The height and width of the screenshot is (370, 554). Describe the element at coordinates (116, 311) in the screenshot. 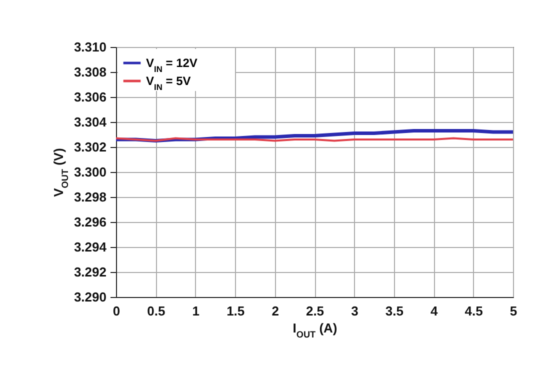

I see `x-tick-label: 0` at that location.